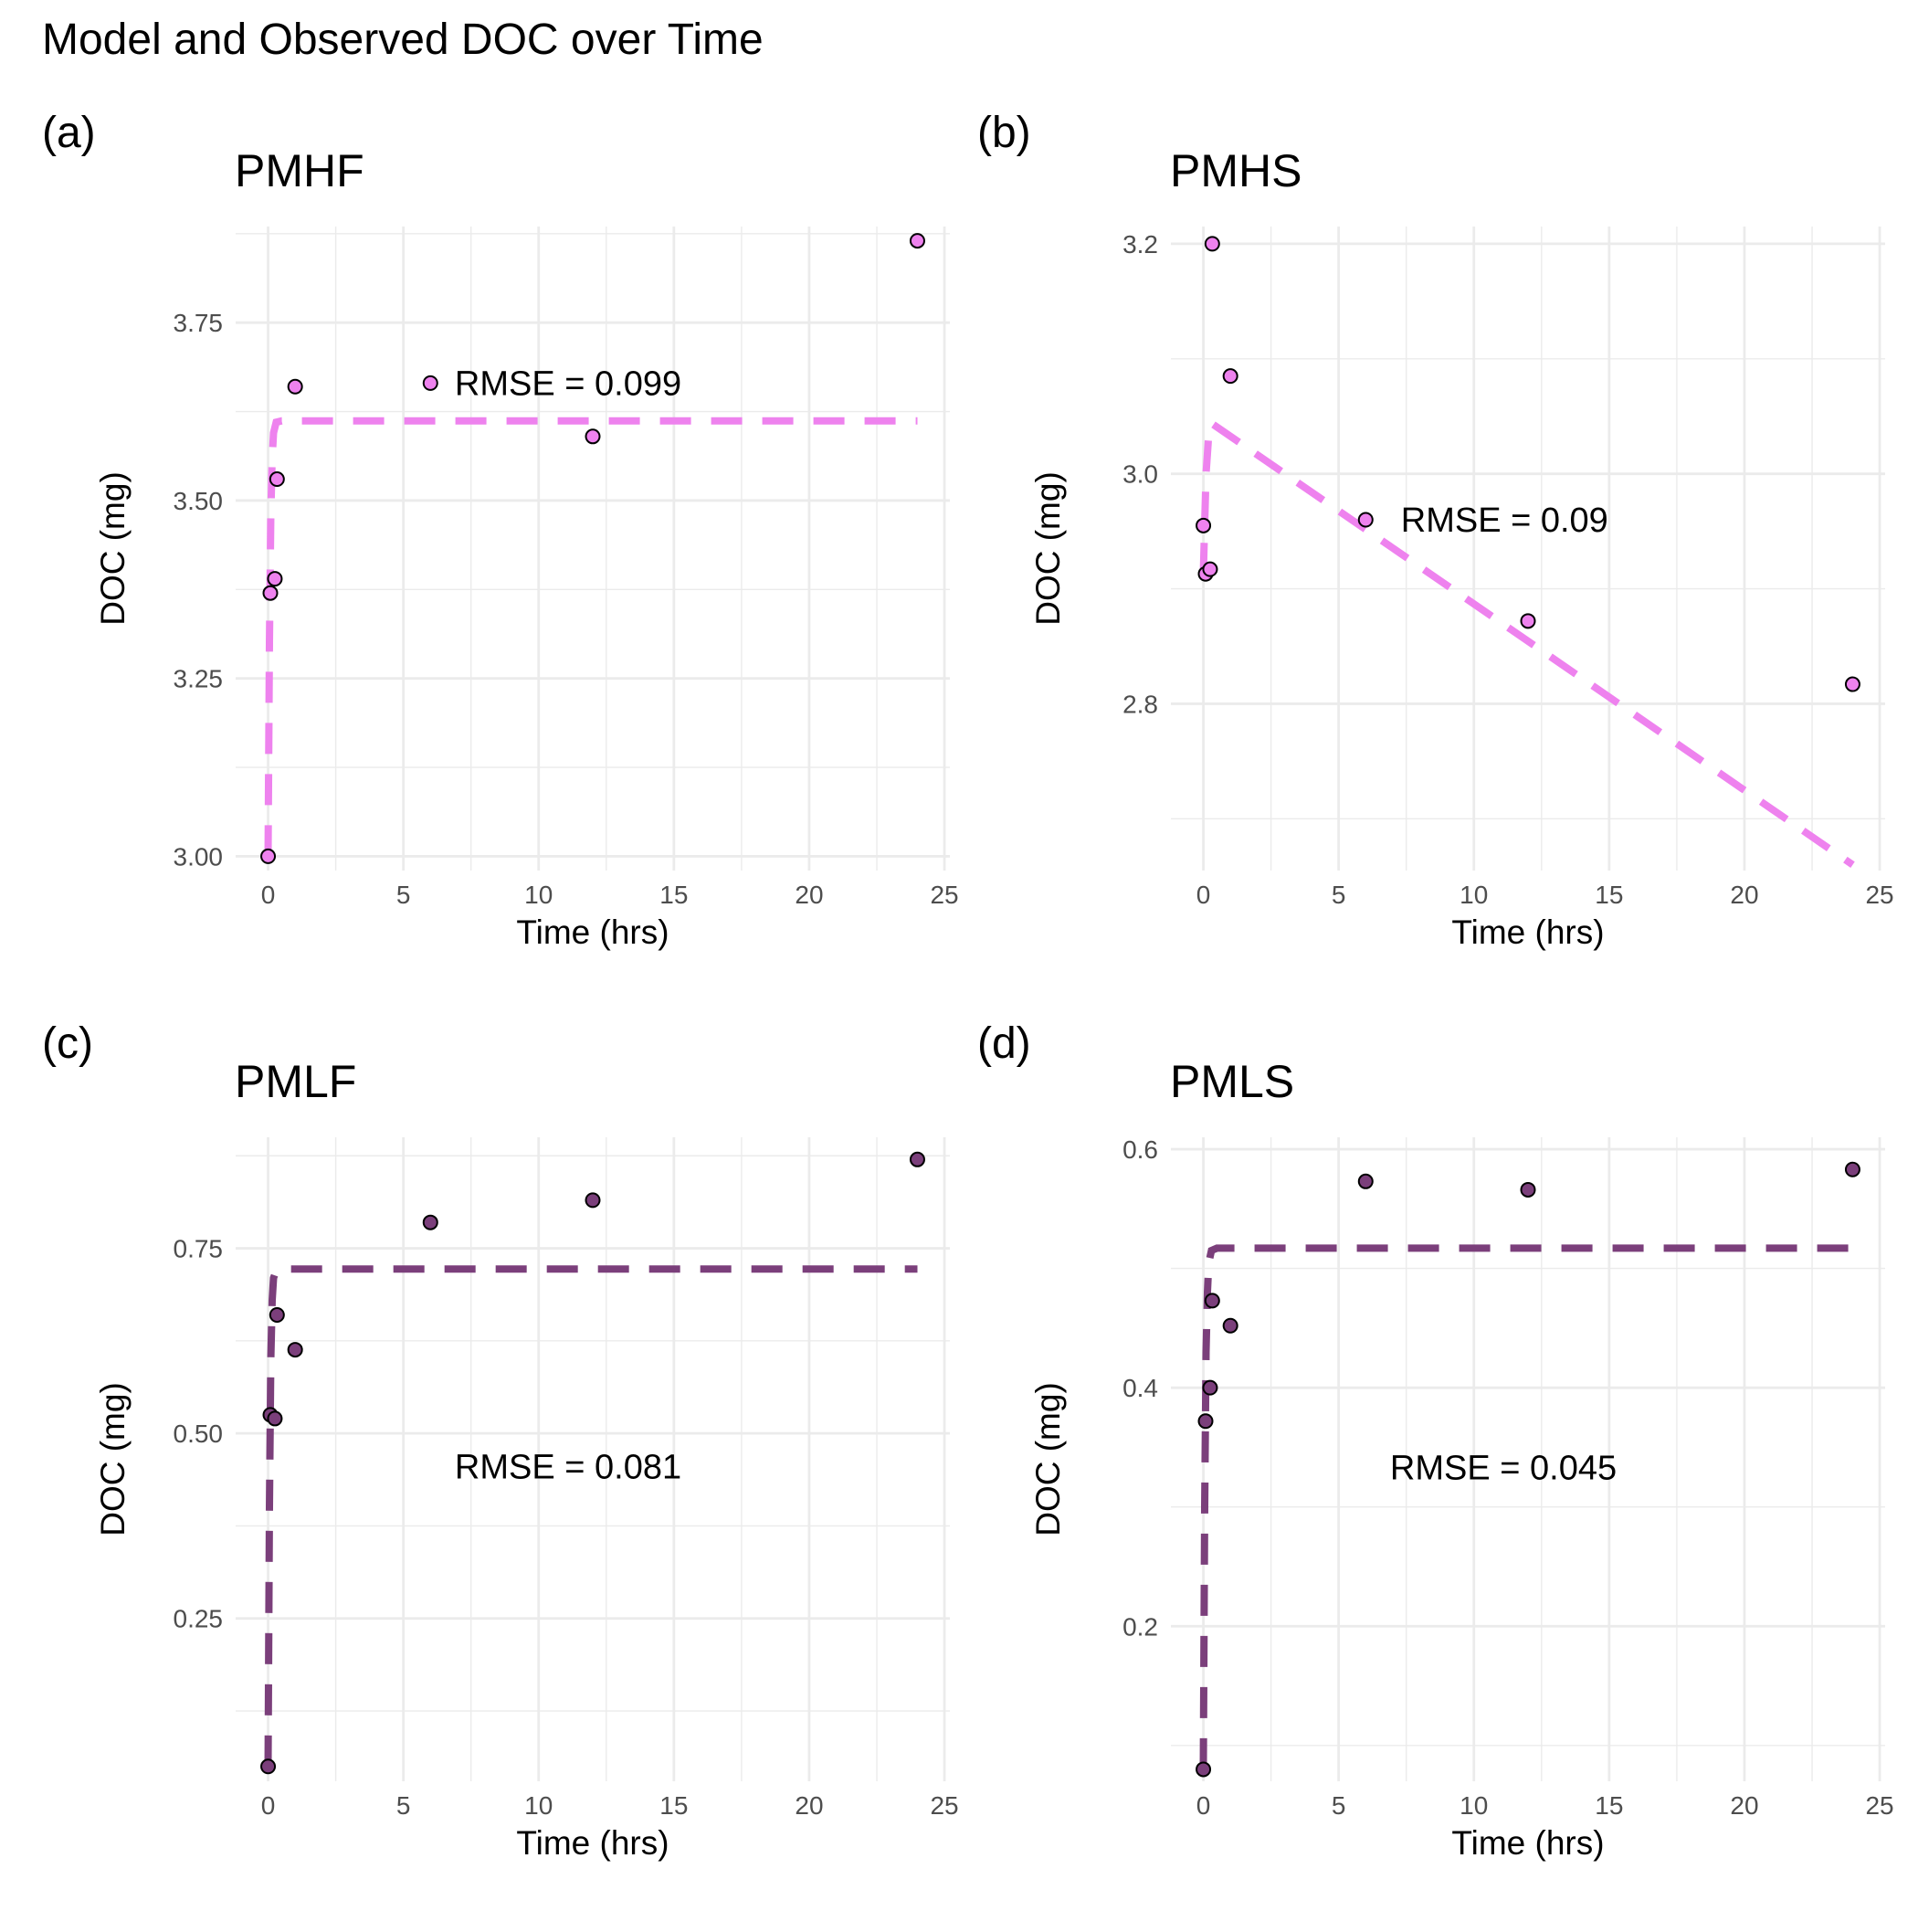 This screenshot has width=1918, height=1932. I want to click on y-tick-label: 3.25, so click(199, 679).